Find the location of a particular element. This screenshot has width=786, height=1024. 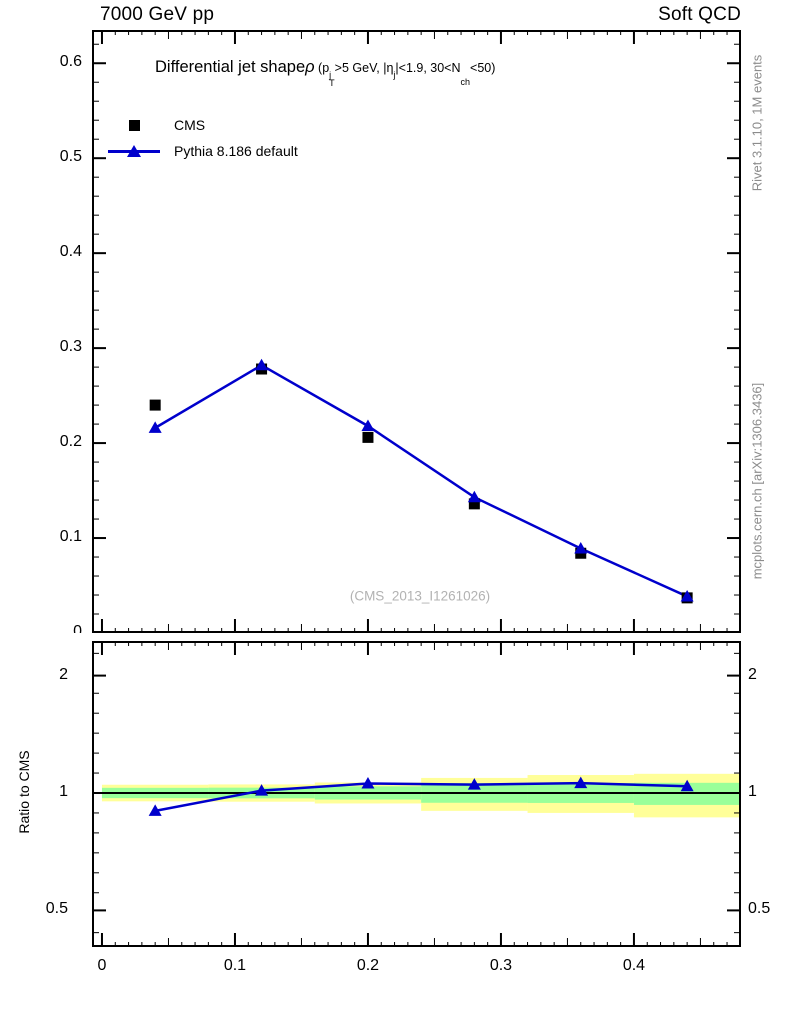

main-y-tick-label-wrap: 0 is located at coordinates (55, 628).